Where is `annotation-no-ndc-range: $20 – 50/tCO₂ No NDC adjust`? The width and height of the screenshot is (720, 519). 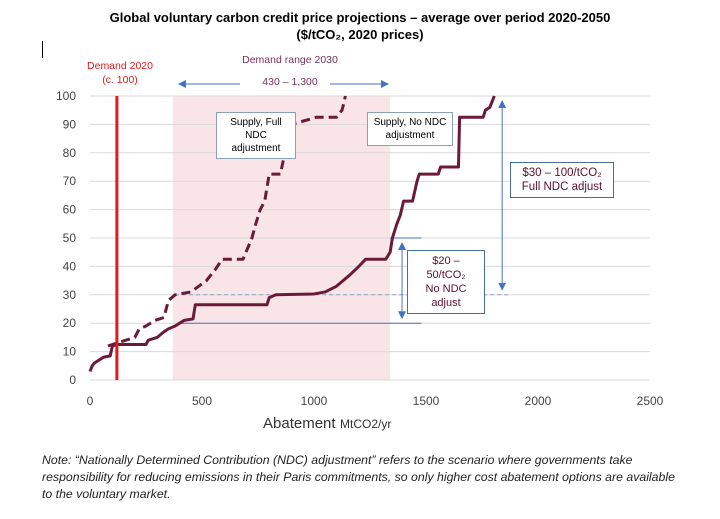
annotation-no-ndc-range: $20 – 50/tCO₂ No NDC adjust is located at coordinates (446, 282).